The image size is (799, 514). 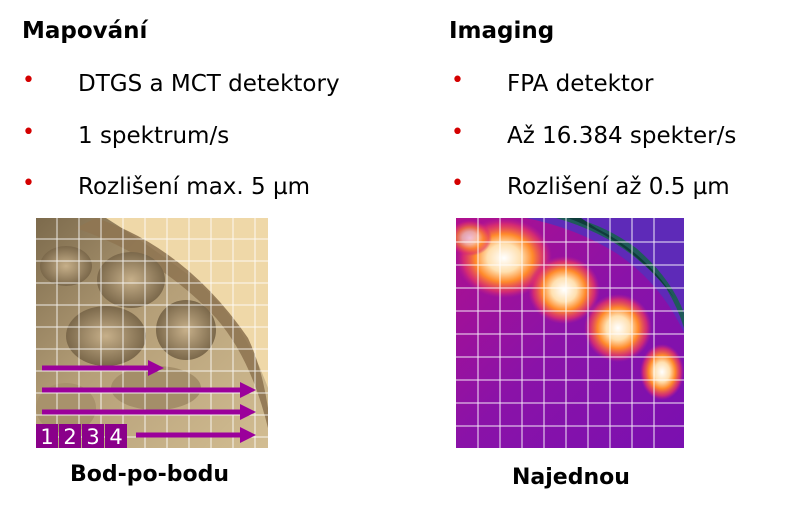 What do you see at coordinates (46, 436) in the screenshot?
I see `point-number-1: 1` at bounding box center [46, 436].